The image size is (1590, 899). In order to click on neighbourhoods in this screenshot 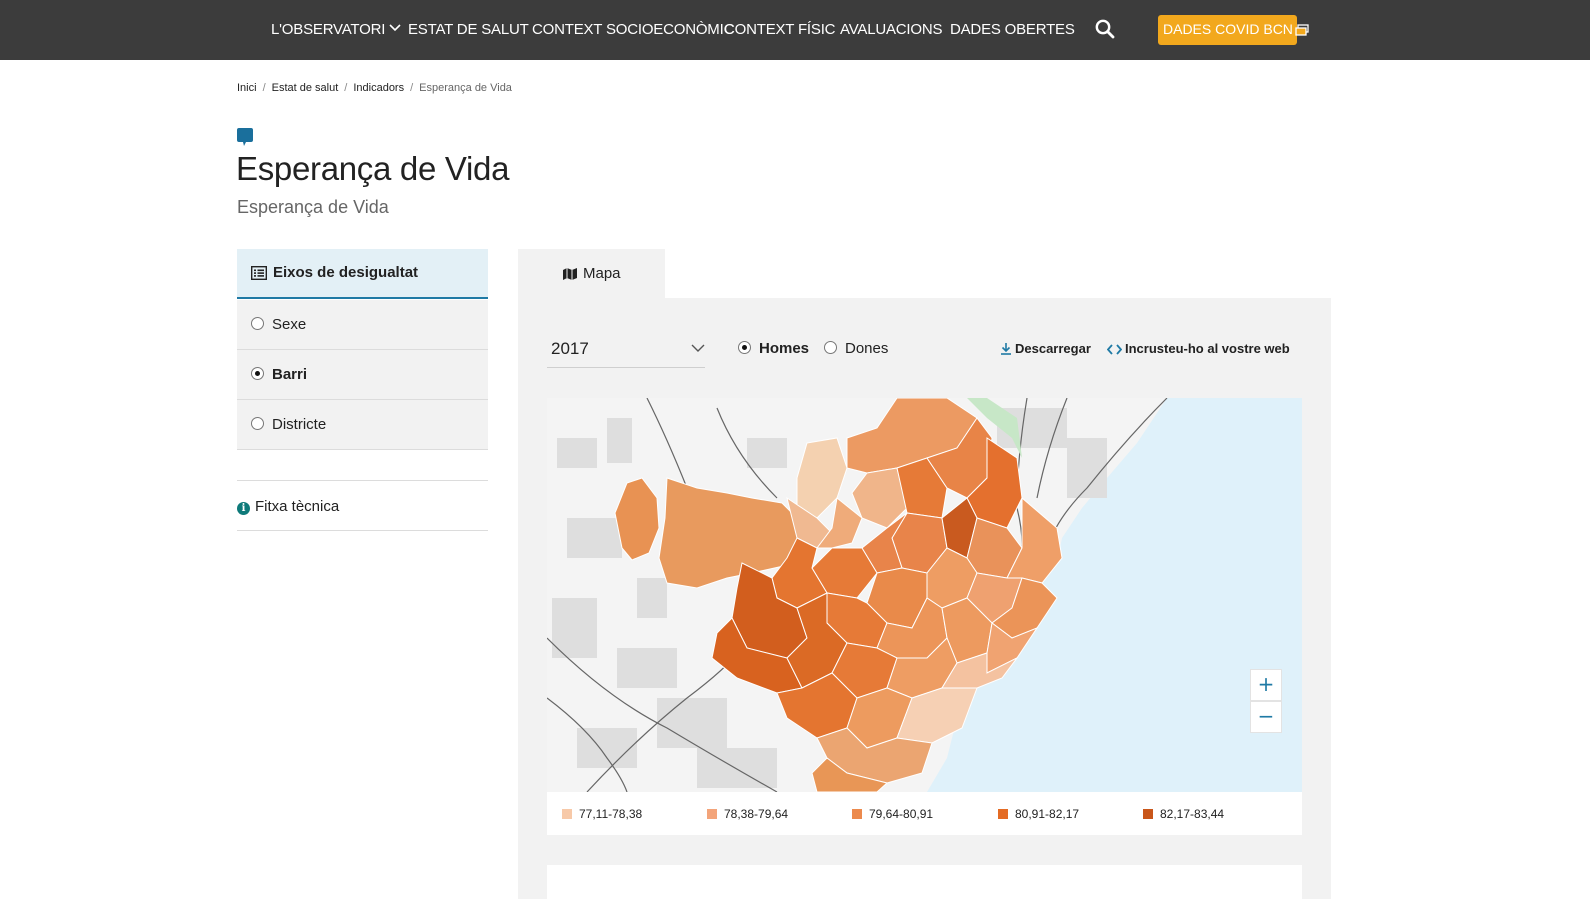, I will do `click(838, 595)`.